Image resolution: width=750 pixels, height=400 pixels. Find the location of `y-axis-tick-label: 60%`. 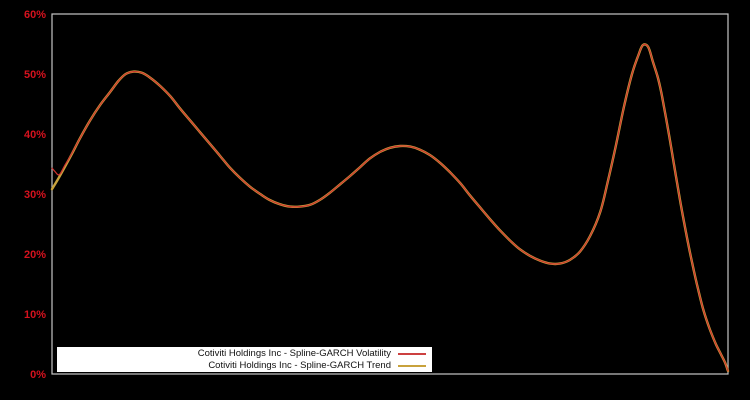

y-axis-tick-label: 60% is located at coordinates (35, 15).